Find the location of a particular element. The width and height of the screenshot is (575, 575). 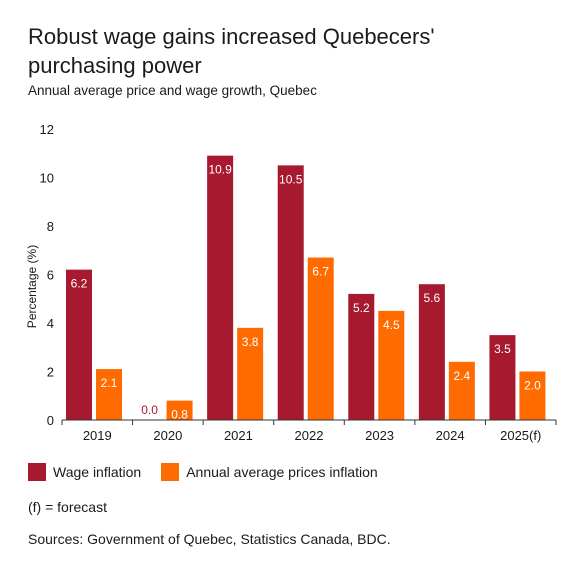

y-tick-label: 12 is located at coordinates (47, 129).